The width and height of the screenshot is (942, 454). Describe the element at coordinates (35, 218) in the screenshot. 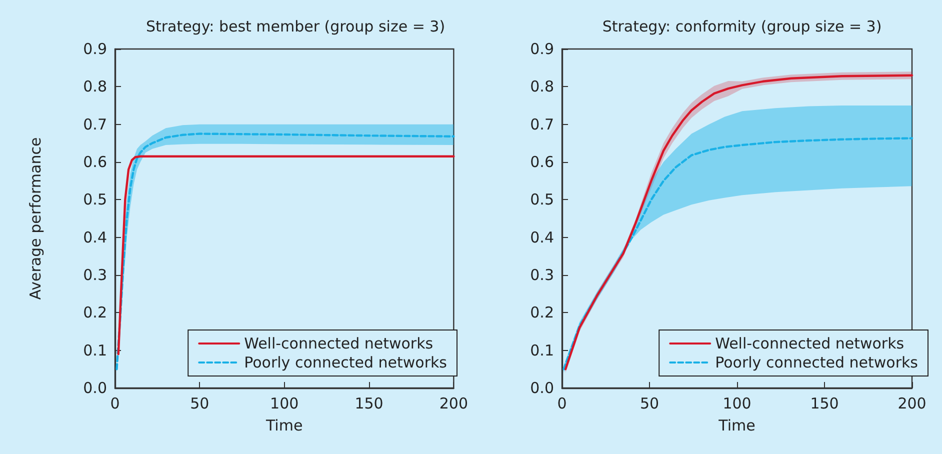

I see `y-axis-title: Average performance` at that location.